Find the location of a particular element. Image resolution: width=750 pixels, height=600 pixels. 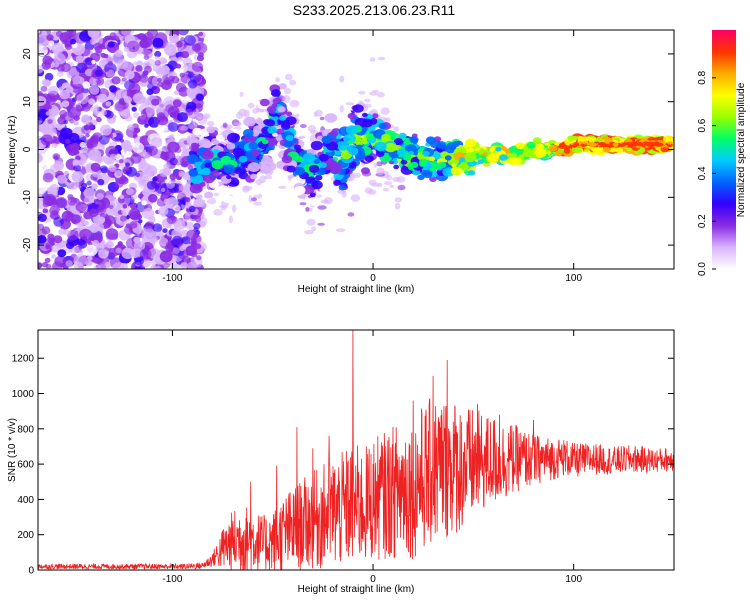

spectrogram-xlabel: Height of straight line (km) is located at coordinates (356, 289).